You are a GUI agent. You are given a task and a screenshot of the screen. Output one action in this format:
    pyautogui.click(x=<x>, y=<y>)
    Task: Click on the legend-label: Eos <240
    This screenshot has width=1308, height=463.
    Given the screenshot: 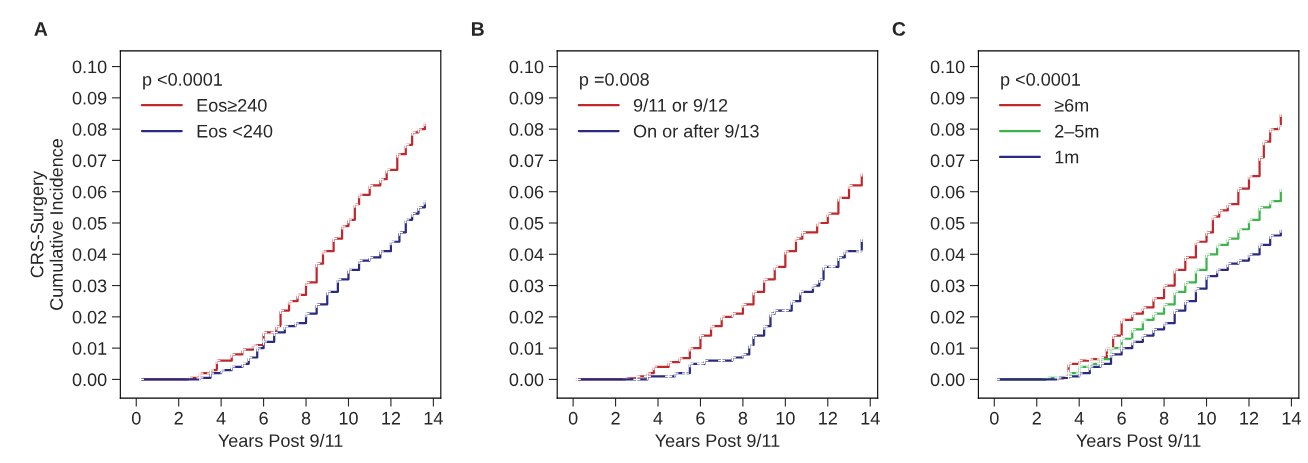 What is the action you would take?
    pyautogui.click(x=235, y=131)
    